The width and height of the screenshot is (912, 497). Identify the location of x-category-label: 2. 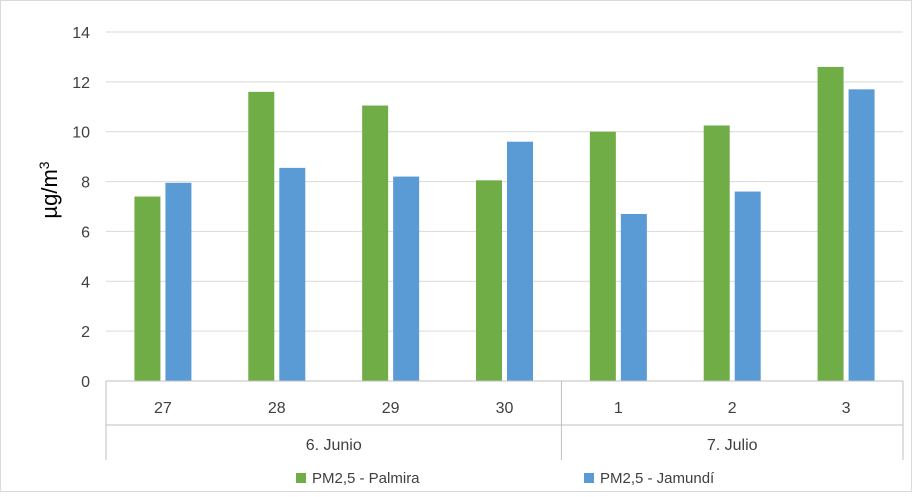
(732, 408).